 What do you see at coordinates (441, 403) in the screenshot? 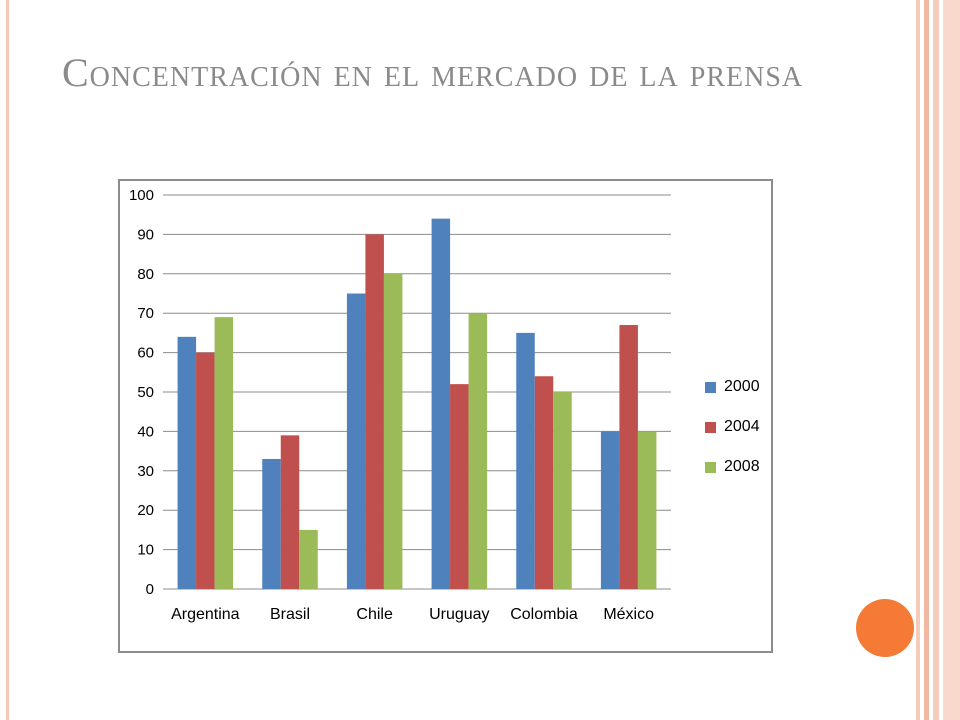
I see `bar-2000-uruguay` at bounding box center [441, 403].